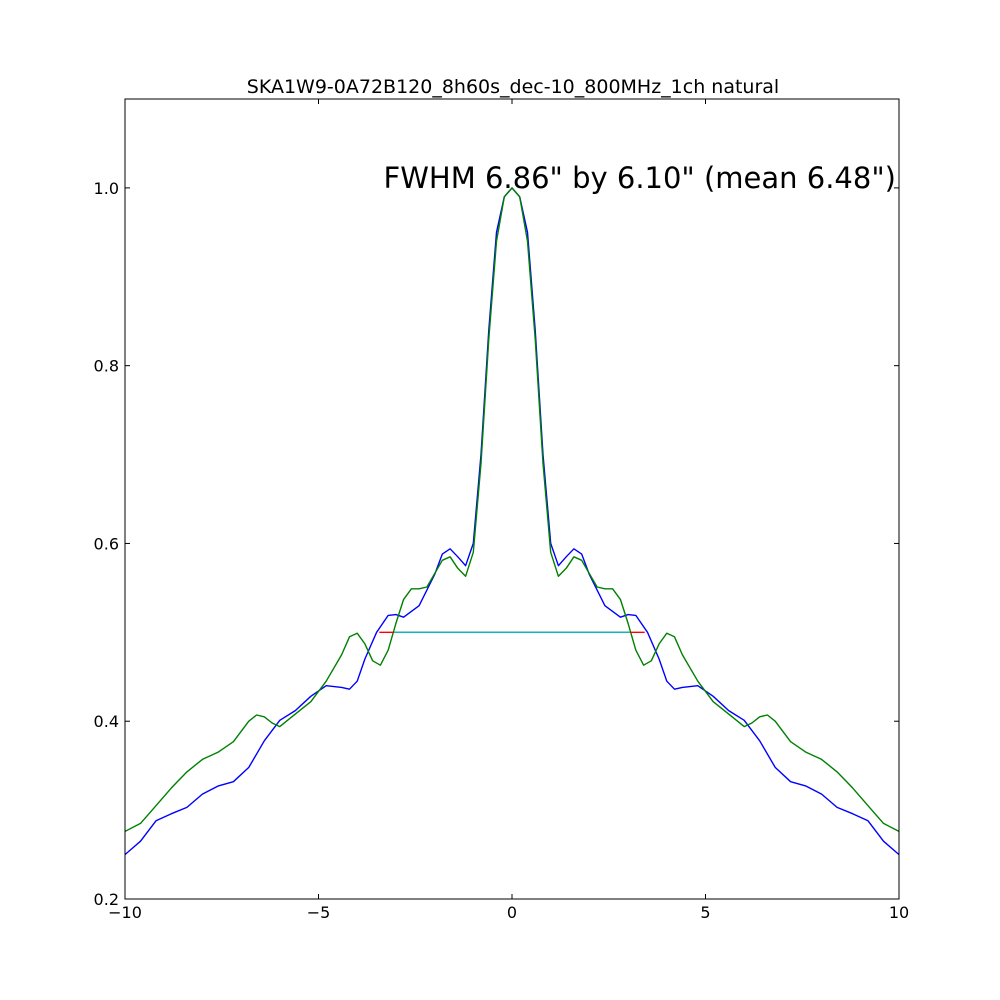  What do you see at coordinates (106, 721) in the screenshot?
I see `y-tick-label: 0.4` at bounding box center [106, 721].